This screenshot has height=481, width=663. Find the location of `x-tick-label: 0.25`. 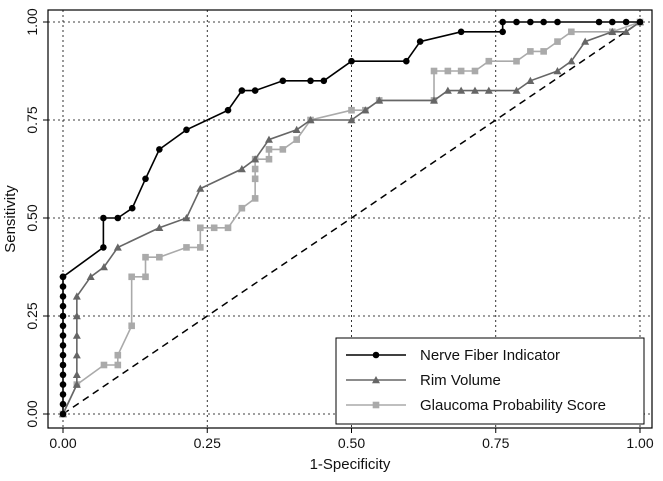

x-tick-label: 0.25 is located at coordinates (207, 443).